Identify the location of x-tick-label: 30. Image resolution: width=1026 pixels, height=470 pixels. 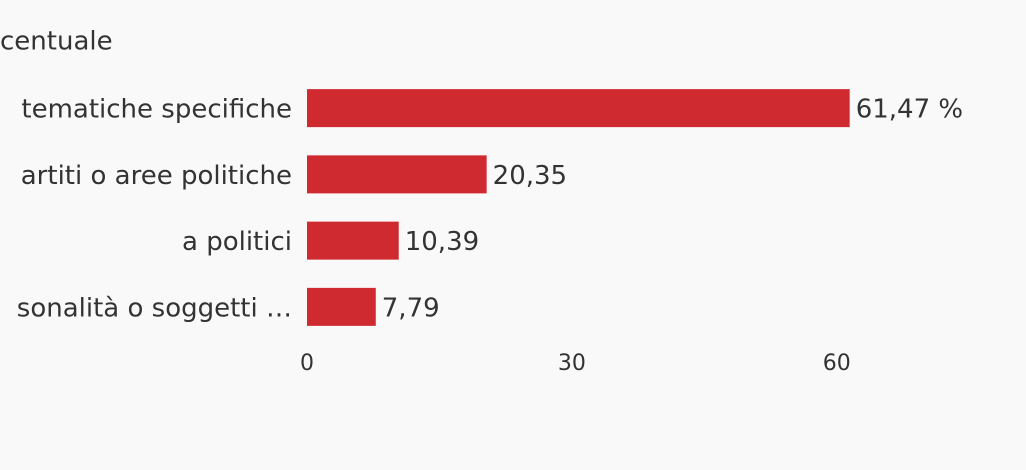
(572, 363).